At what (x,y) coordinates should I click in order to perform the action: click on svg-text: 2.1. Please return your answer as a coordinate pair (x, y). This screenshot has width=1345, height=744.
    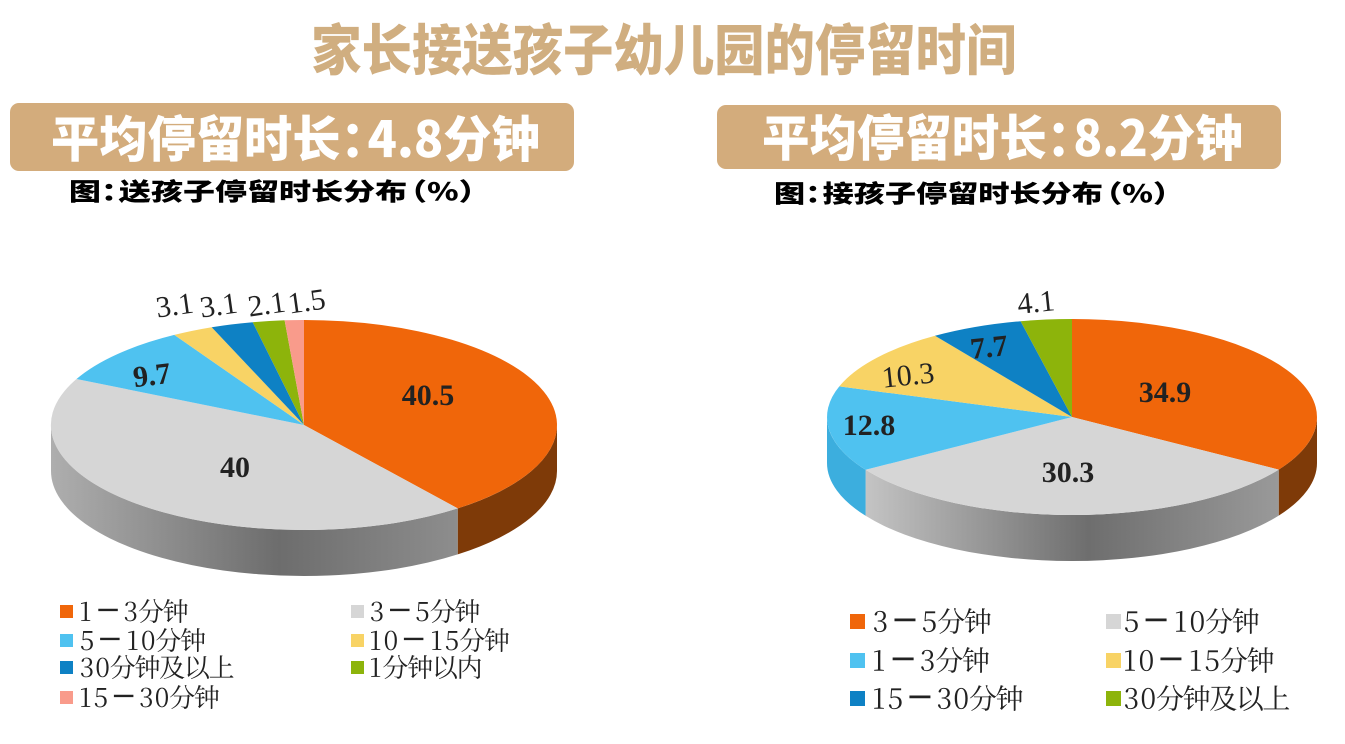
    Looking at the image, I should click on (267, 305).